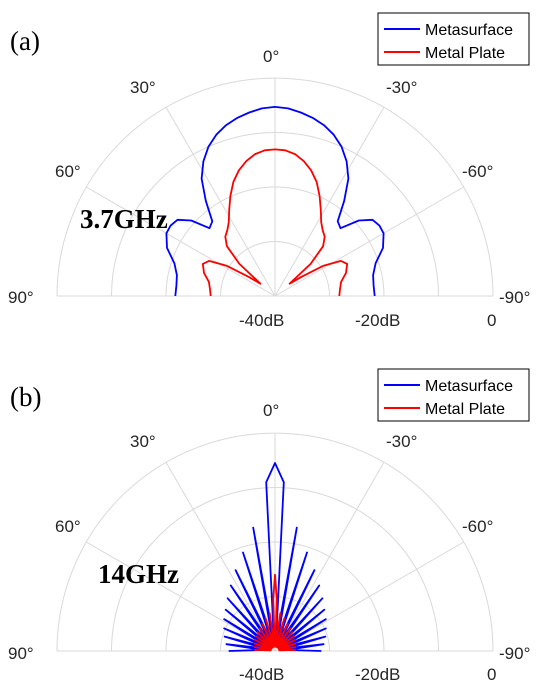  What do you see at coordinates (25, 41) in the screenshot?
I see `panel-label-a: (a)` at bounding box center [25, 41].